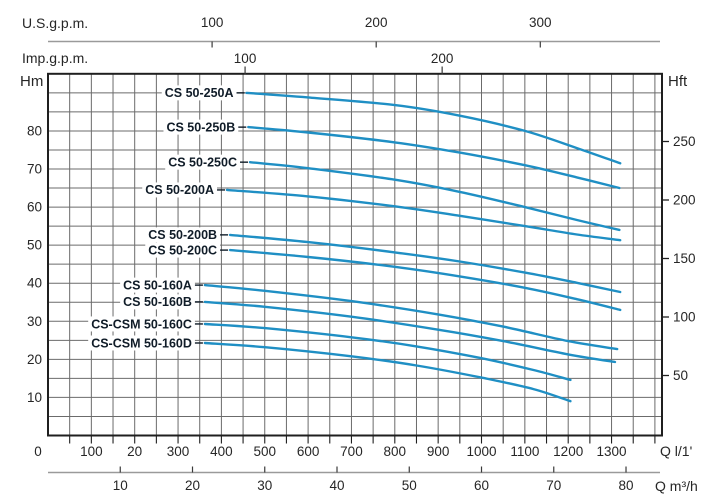 This screenshot has height=500, width=708. What do you see at coordinates (351, 451) in the screenshot?
I see `x-axis-tick-label: 700` at bounding box center [351, 451].